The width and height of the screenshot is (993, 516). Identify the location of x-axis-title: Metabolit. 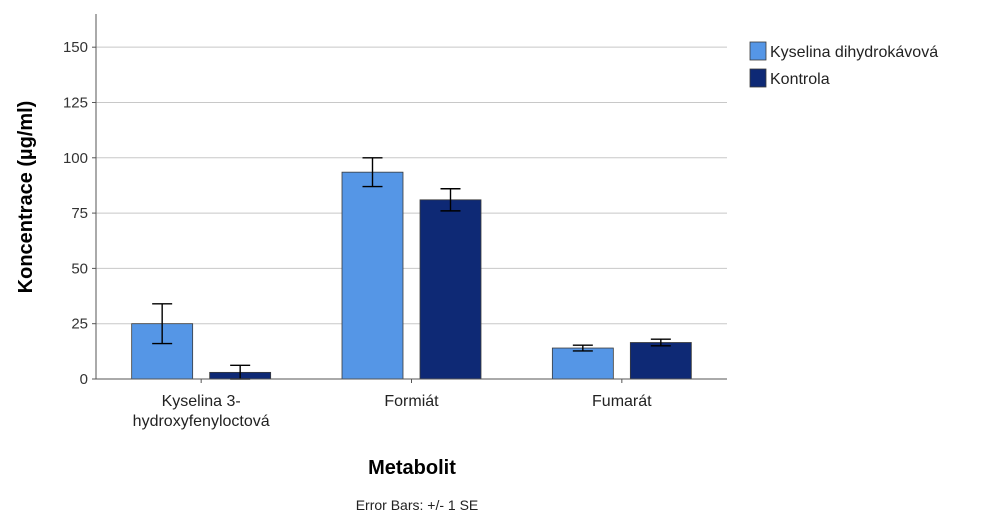
(412, 468).